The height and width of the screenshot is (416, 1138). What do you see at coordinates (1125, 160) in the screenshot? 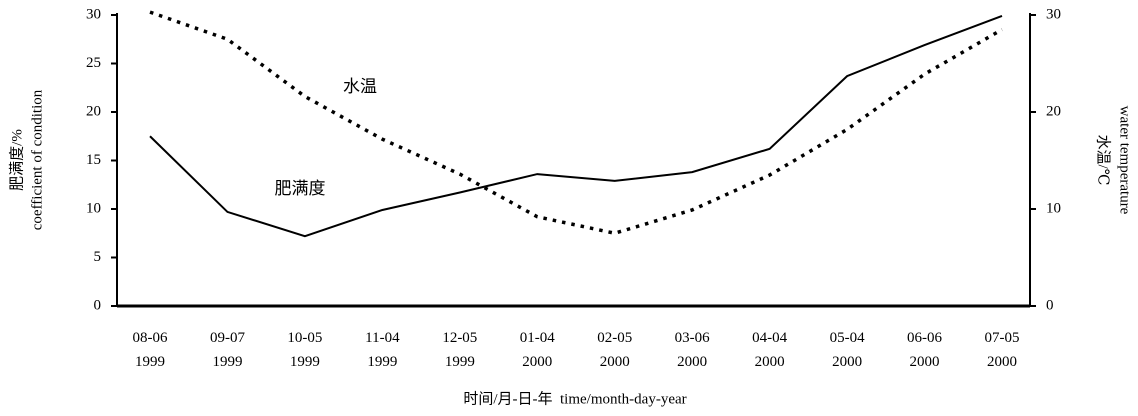
I see `y2-axis-title: water temperature` at bounding box center [1125, 160].